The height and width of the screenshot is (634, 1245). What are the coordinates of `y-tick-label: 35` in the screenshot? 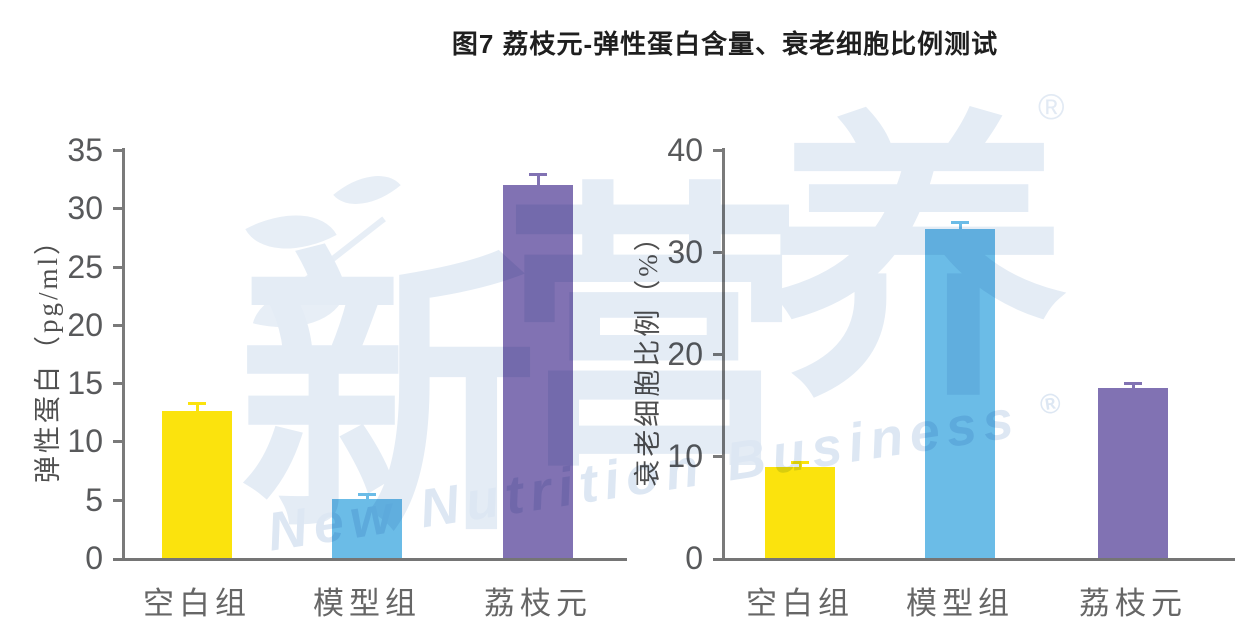 It's located at (85, 150).